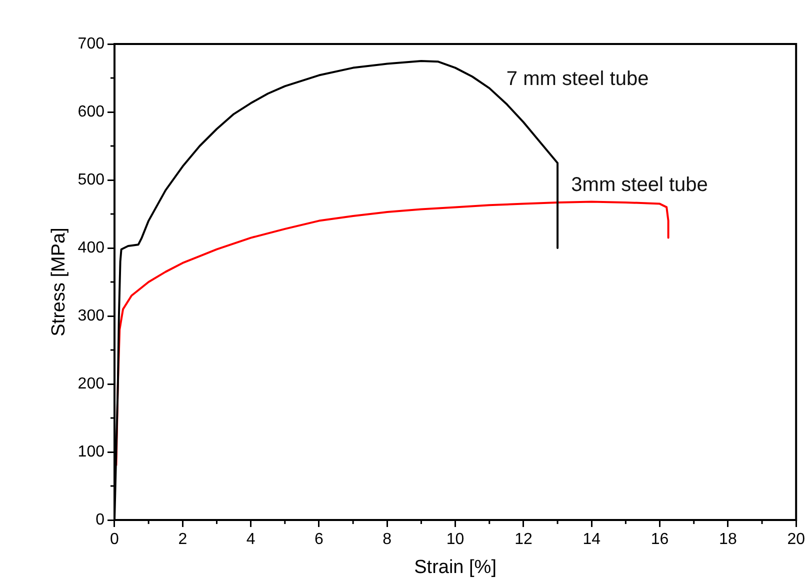 The image size is (808, 588). What do you see at coordinates (319, 539) in the screenshot?
I see `x-tick-label: 6` at bounding box center [319, 539].